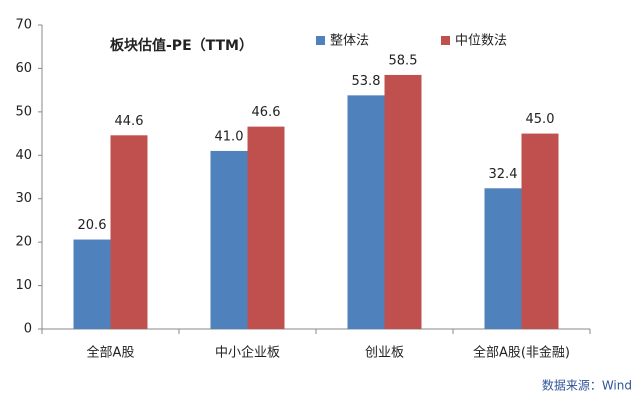  What do you see at coordinates (23, 111) in the screenshot?
I see `y-tick-label: 50` at bounding box center [23, 111].